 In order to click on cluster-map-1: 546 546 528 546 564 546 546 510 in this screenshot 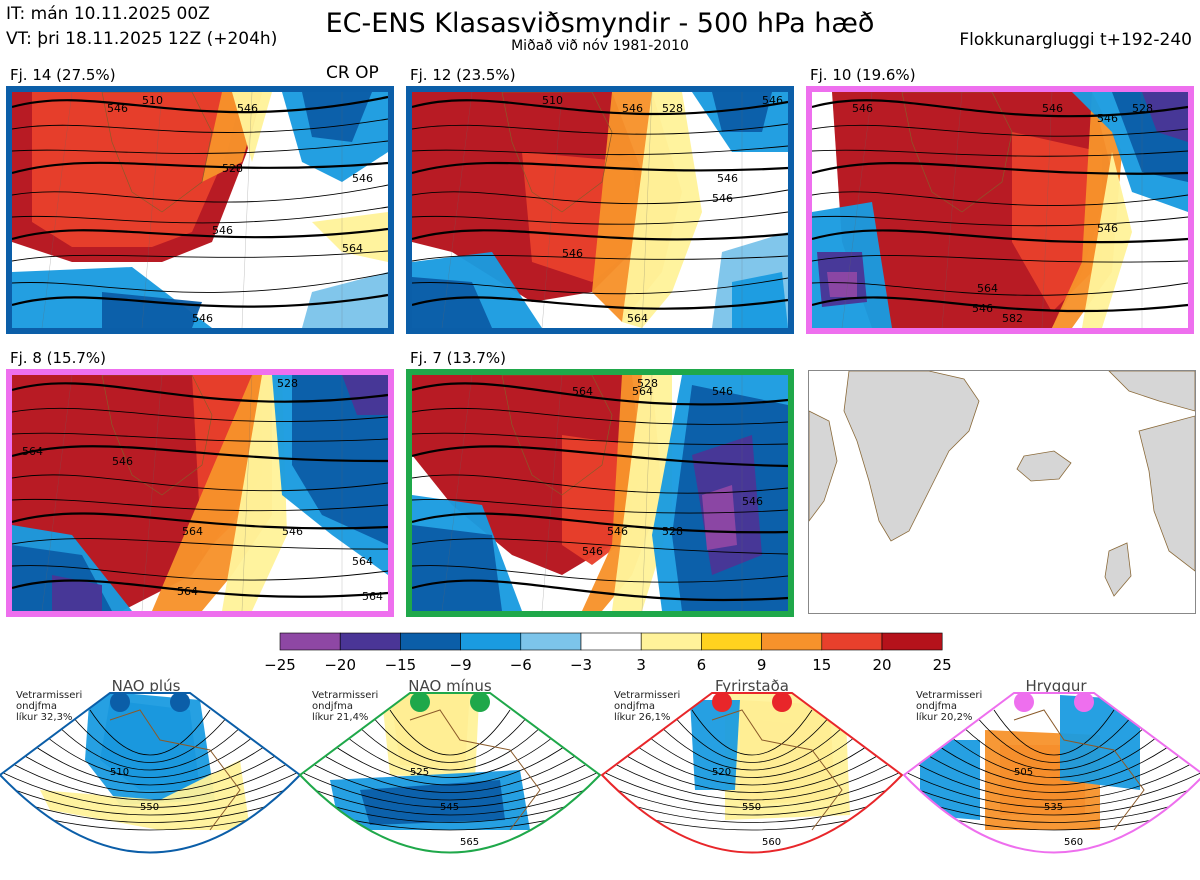, I will do `click(200, 210)`.